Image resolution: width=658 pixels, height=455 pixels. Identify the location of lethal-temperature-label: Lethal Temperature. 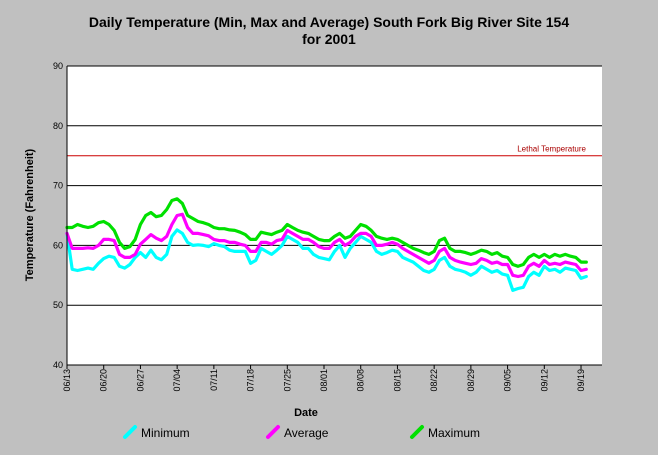
(551, 149).